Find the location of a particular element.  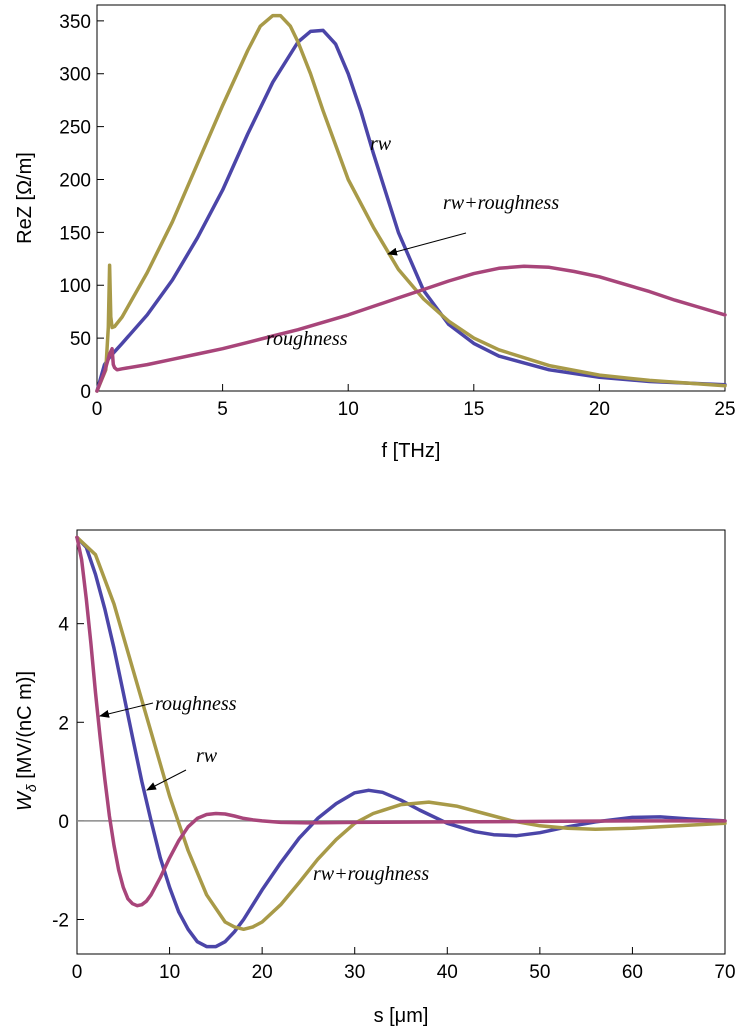

top-y-tick-label: 150 is located at coordinates (75, 233).